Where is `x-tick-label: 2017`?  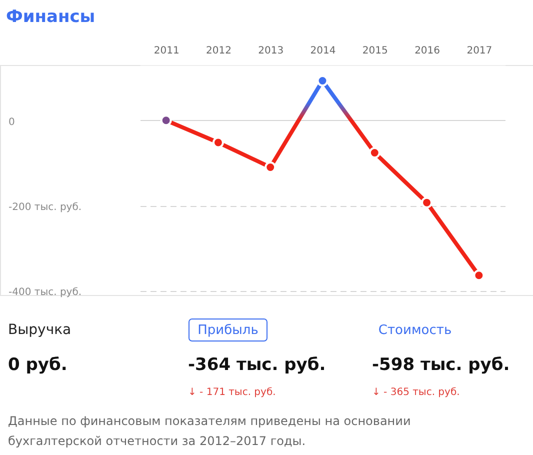
x-tick-label: 2017 is located at coordinates (479, 51).